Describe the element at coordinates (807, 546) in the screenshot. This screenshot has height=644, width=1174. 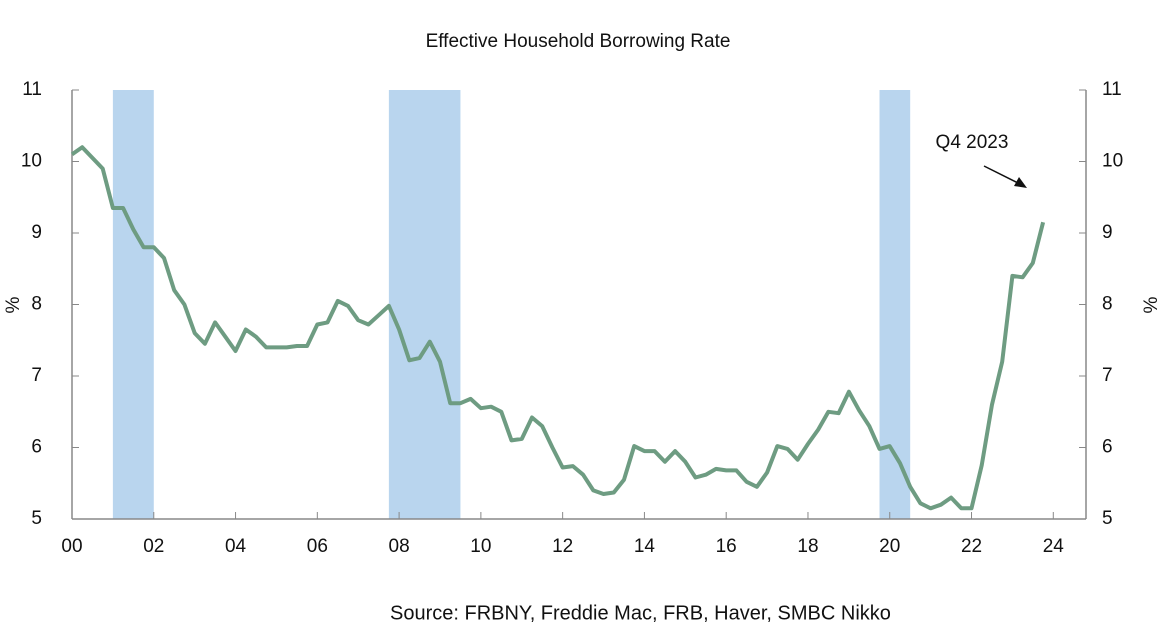
I see `x-tick-label: 18` at that location.